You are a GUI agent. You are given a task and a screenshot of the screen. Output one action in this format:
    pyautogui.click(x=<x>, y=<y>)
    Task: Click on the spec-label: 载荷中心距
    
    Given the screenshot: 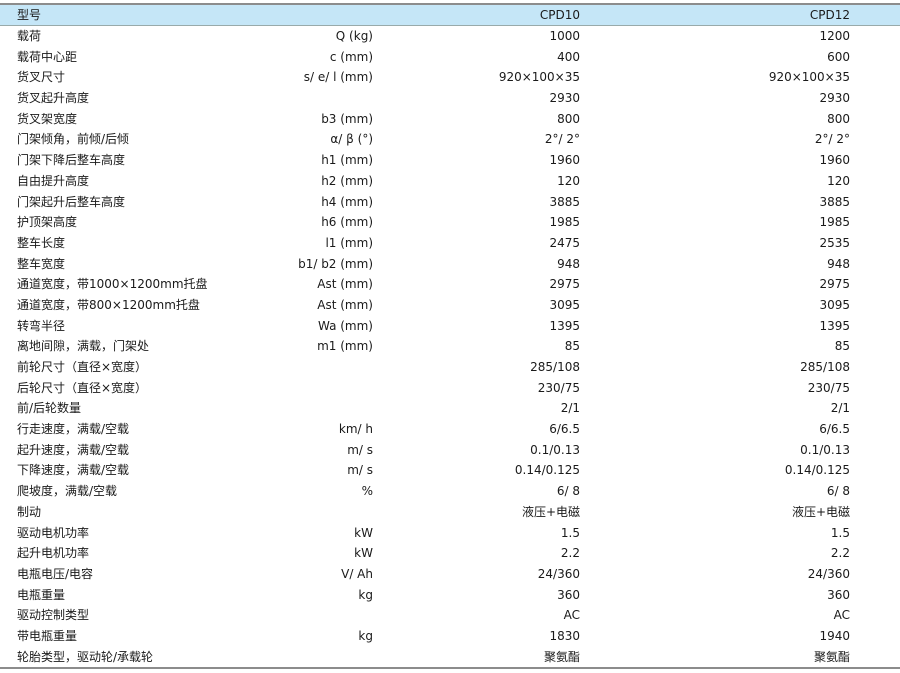 What is the action you would take?
    pyautogui.click(x=47, y=56)
    